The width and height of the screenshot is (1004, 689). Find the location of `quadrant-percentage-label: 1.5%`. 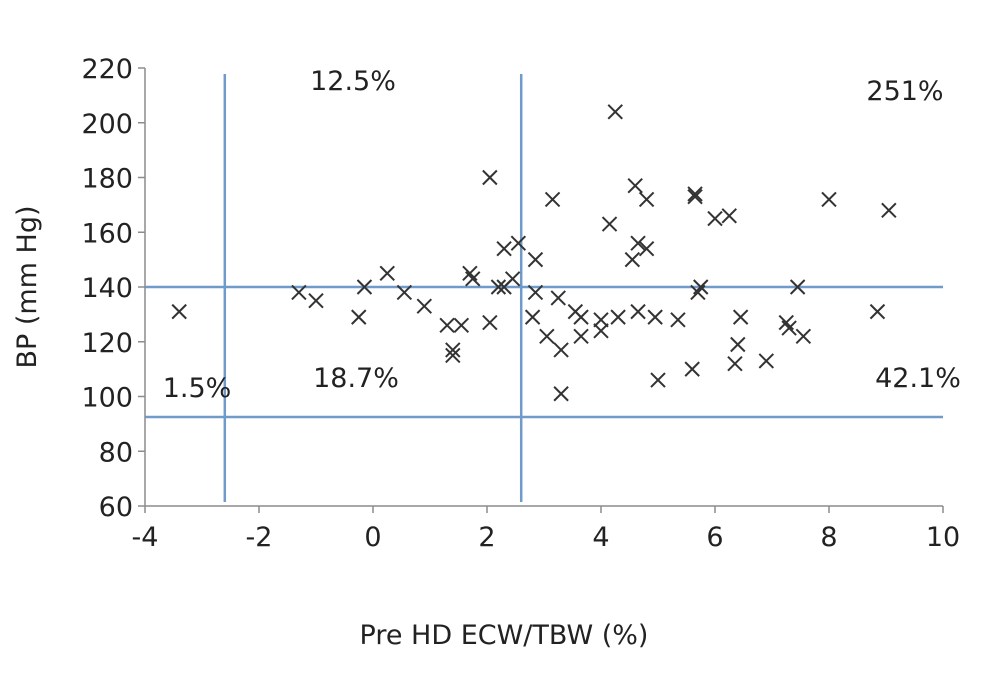

quadrant-percentage-label: 1.5% is located at coordinates (197, 388).